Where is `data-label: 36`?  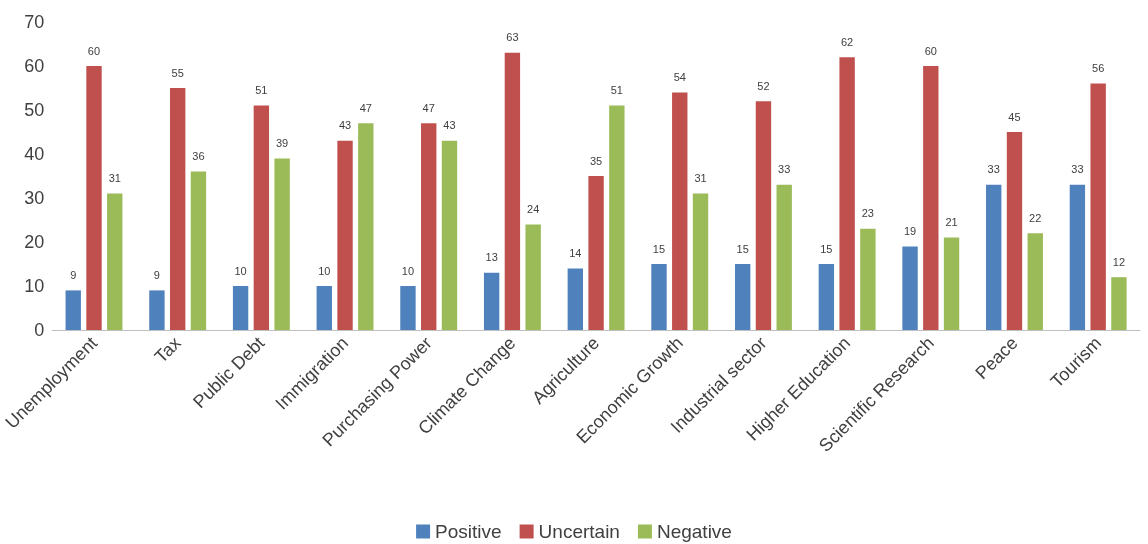 data-label: 36 is located at coordinates (198, 156).